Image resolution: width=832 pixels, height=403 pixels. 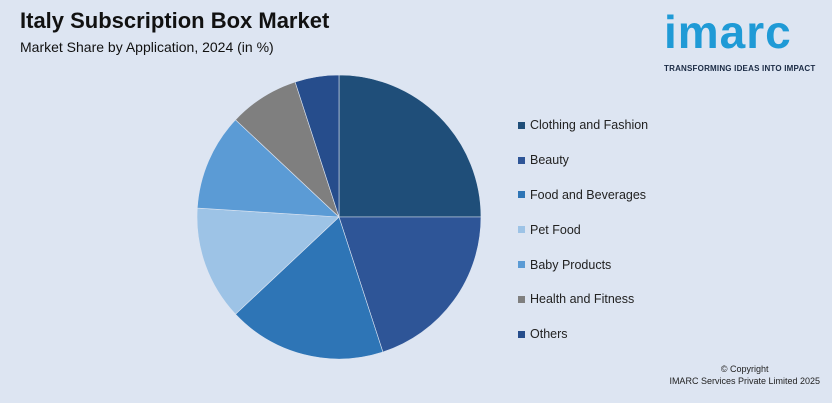 I want to click on pie-slice-pet-food, so click(x=268, y=261).